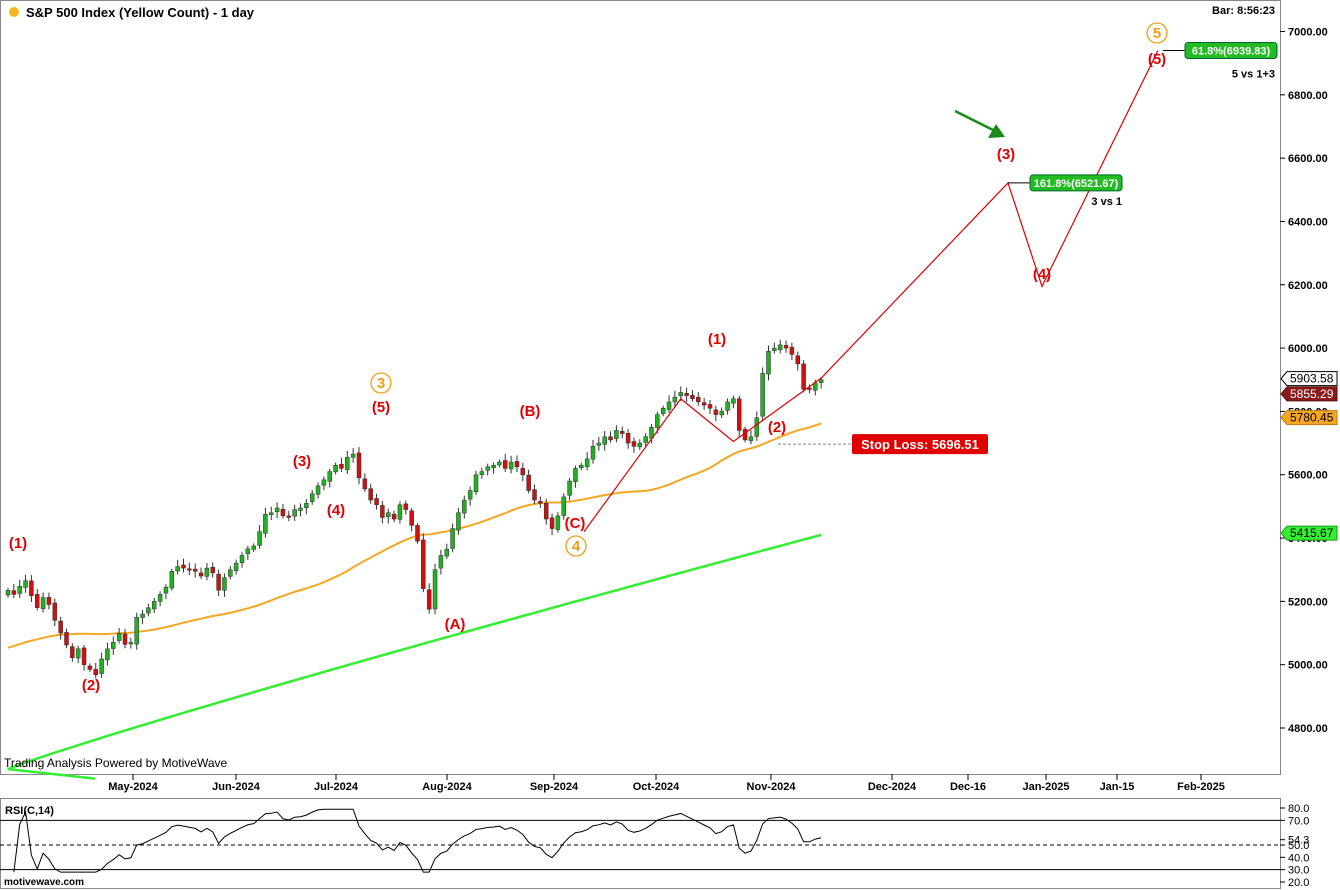 Image resolution: width=1340 pixels, height=890 pixels. Describe the element at coordinates (1312, 379) in the screenshot. I see `price-tag-label: 5903.58` at that location.